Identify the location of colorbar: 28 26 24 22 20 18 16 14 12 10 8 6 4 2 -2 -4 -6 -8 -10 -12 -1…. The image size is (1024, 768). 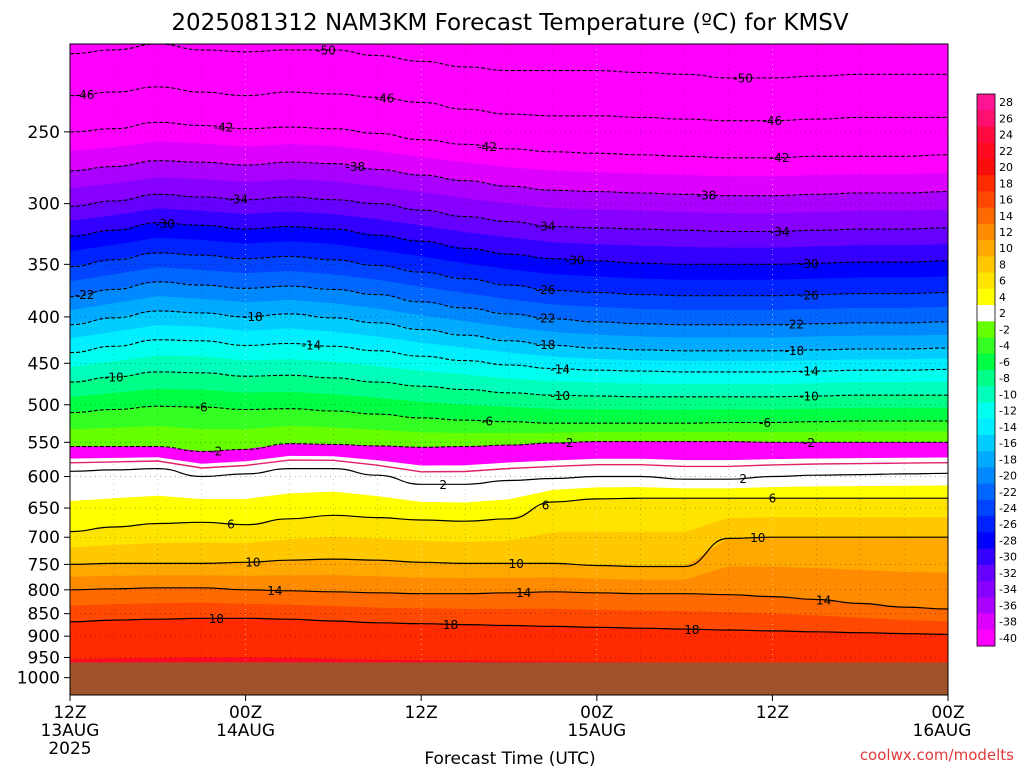
(996, 370).